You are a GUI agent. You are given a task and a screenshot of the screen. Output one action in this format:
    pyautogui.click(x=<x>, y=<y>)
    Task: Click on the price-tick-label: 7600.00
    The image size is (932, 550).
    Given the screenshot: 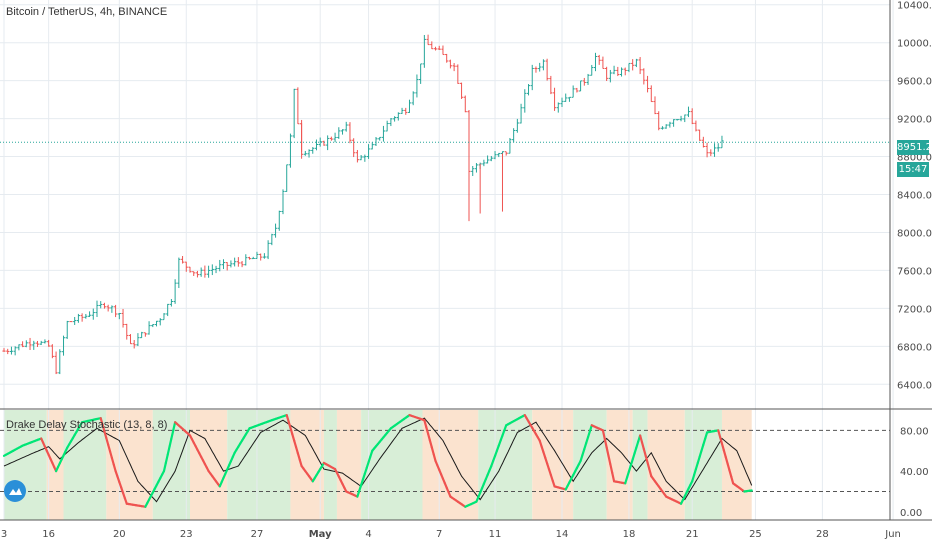 What is the action you would take?
    pyautogui.click(x=914, y=271)
    